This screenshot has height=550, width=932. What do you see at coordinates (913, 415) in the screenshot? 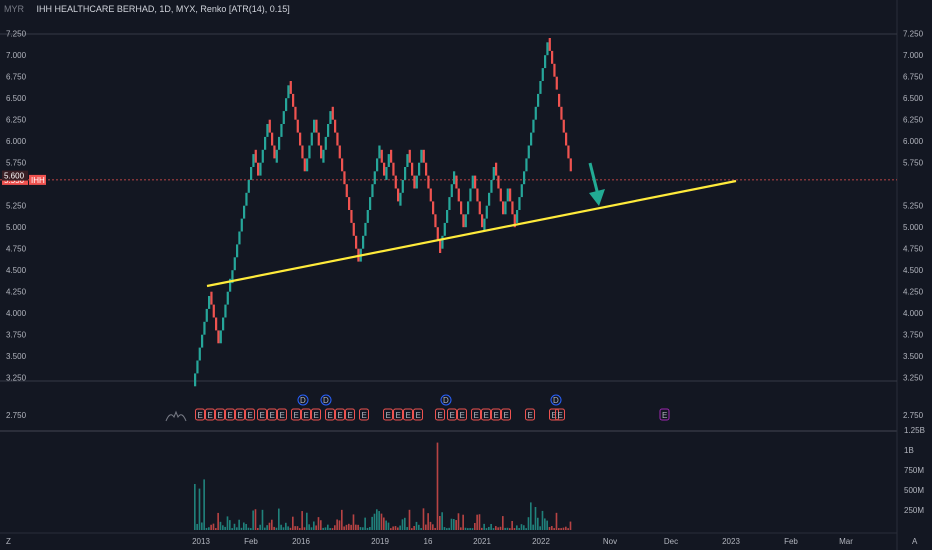
I see `price-tick-label-right: 2.750` at bounding box center [913, 415].